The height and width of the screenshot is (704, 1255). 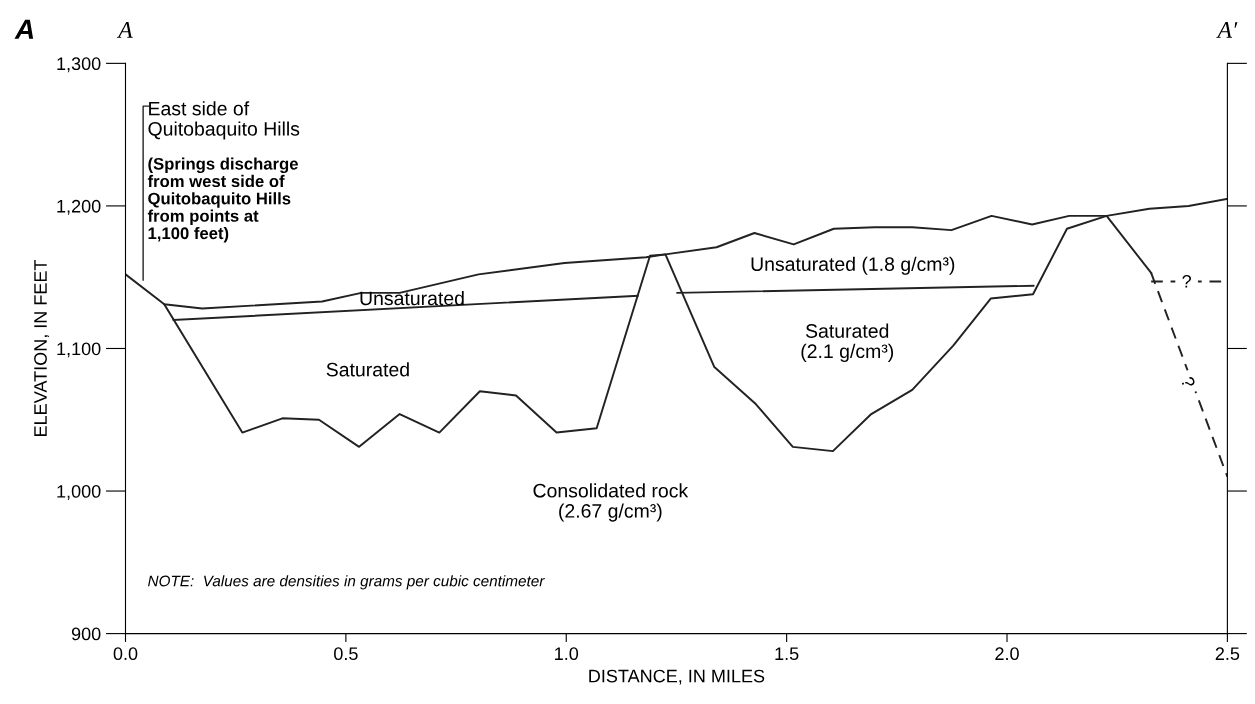 What do you see at coordinates (86, 634) in the screenshot?
I see `y-tick-label: 900` at bounding box center [86, 634].